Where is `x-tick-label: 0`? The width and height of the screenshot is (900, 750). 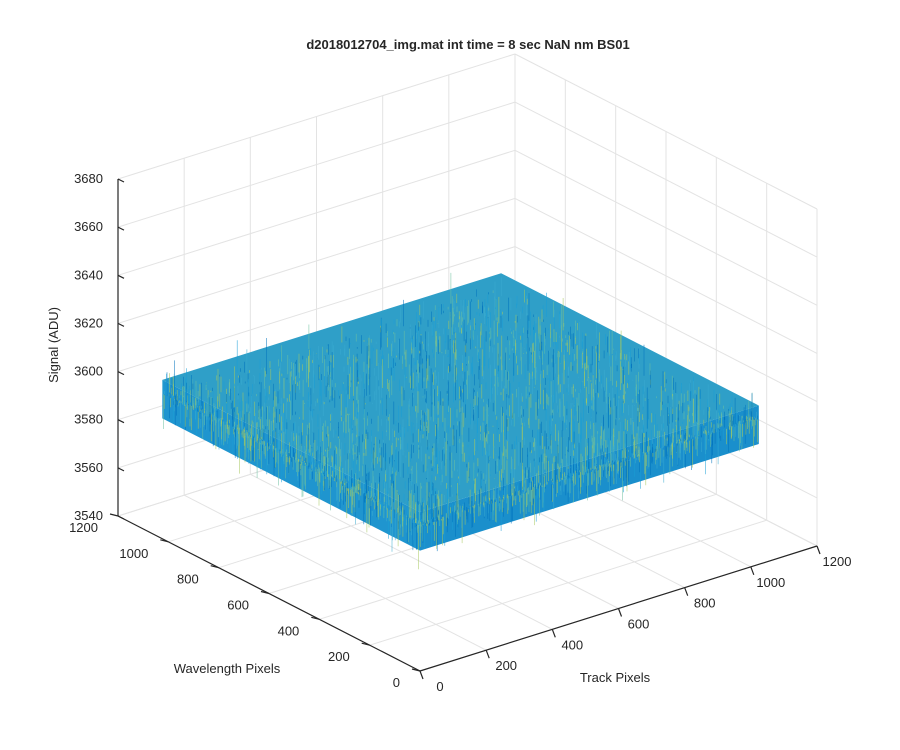 x-tick-label: 0 is located at coordinates (439, 686).